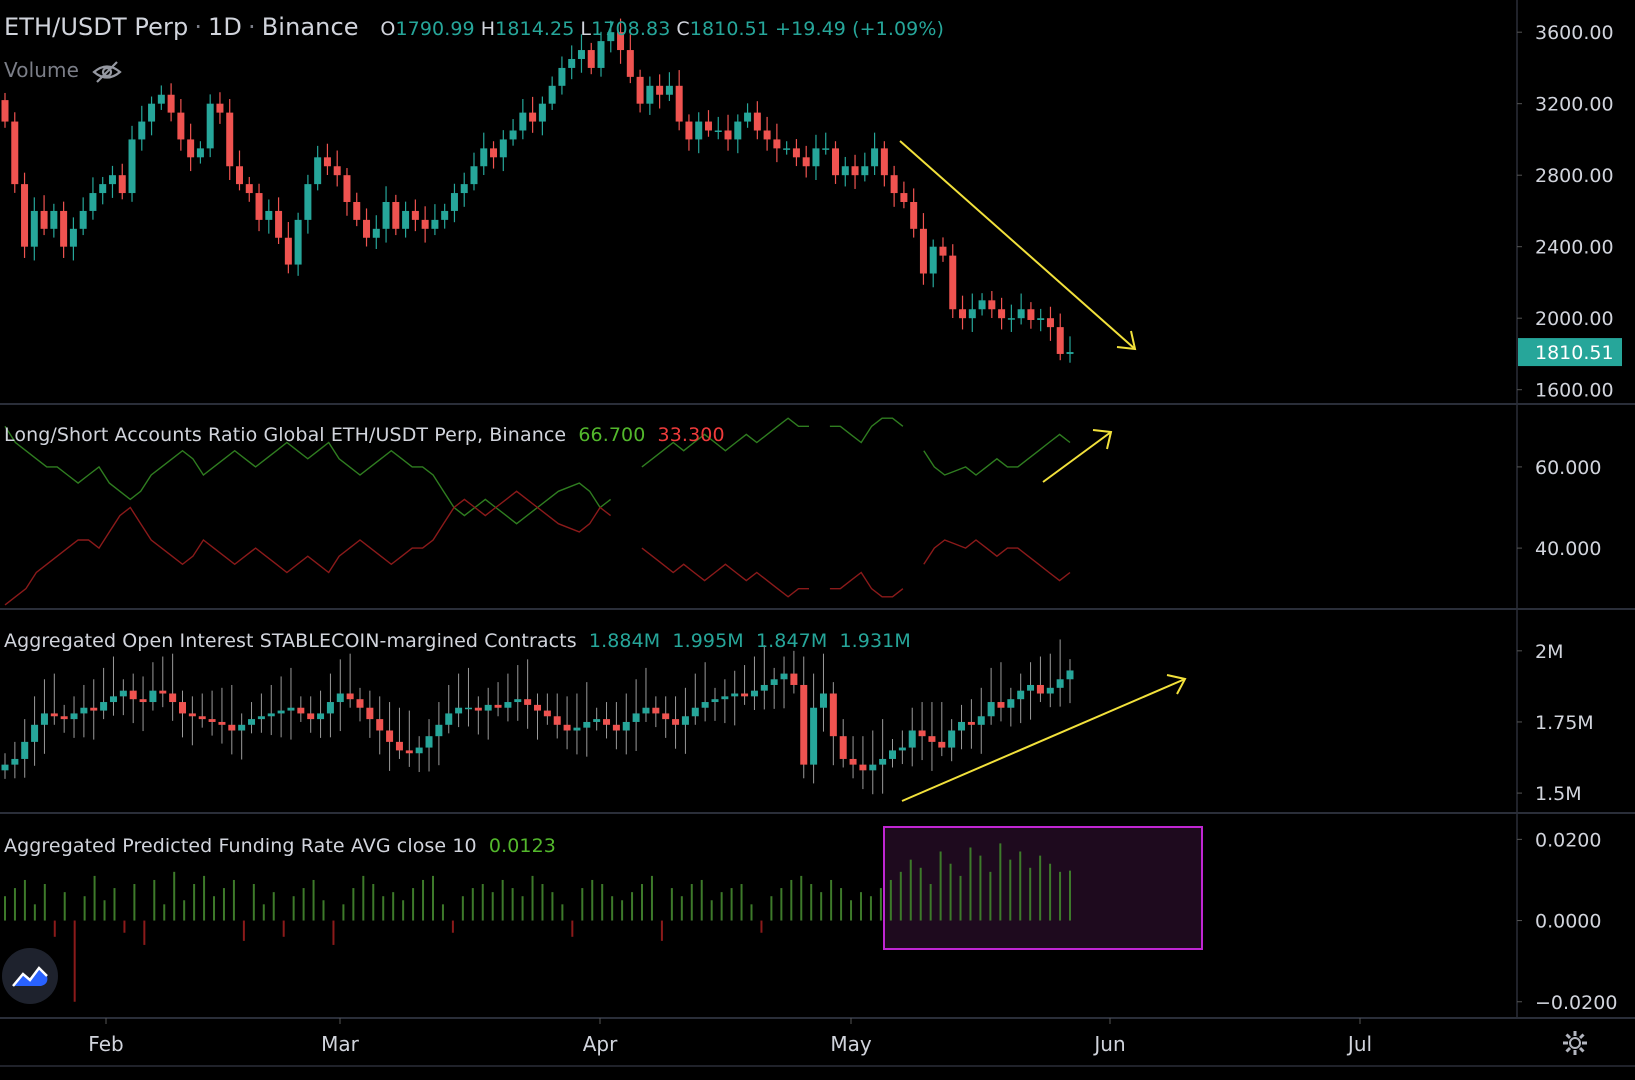 This screenshot has width=1635, height=1080. What do you see at coordinates (96, 27) in the screenshot?
I see `symbol-label: ETH/USDT Perp` at bounding box center [96, 27].